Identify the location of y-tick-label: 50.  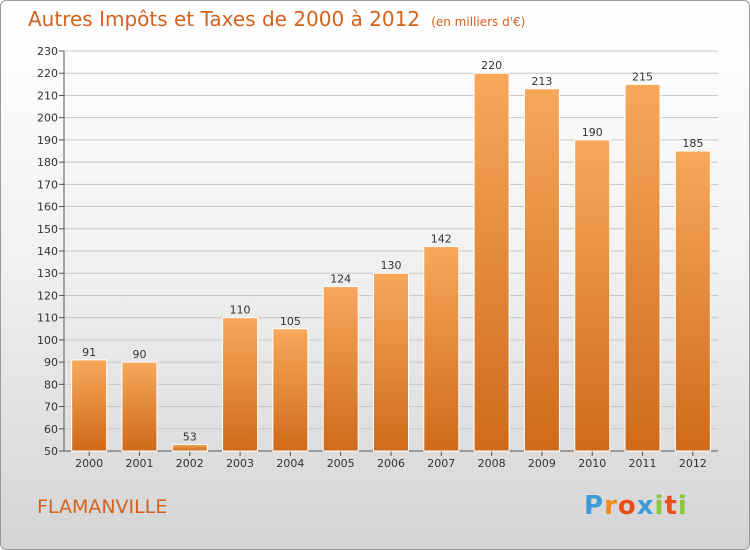
(51, 451).